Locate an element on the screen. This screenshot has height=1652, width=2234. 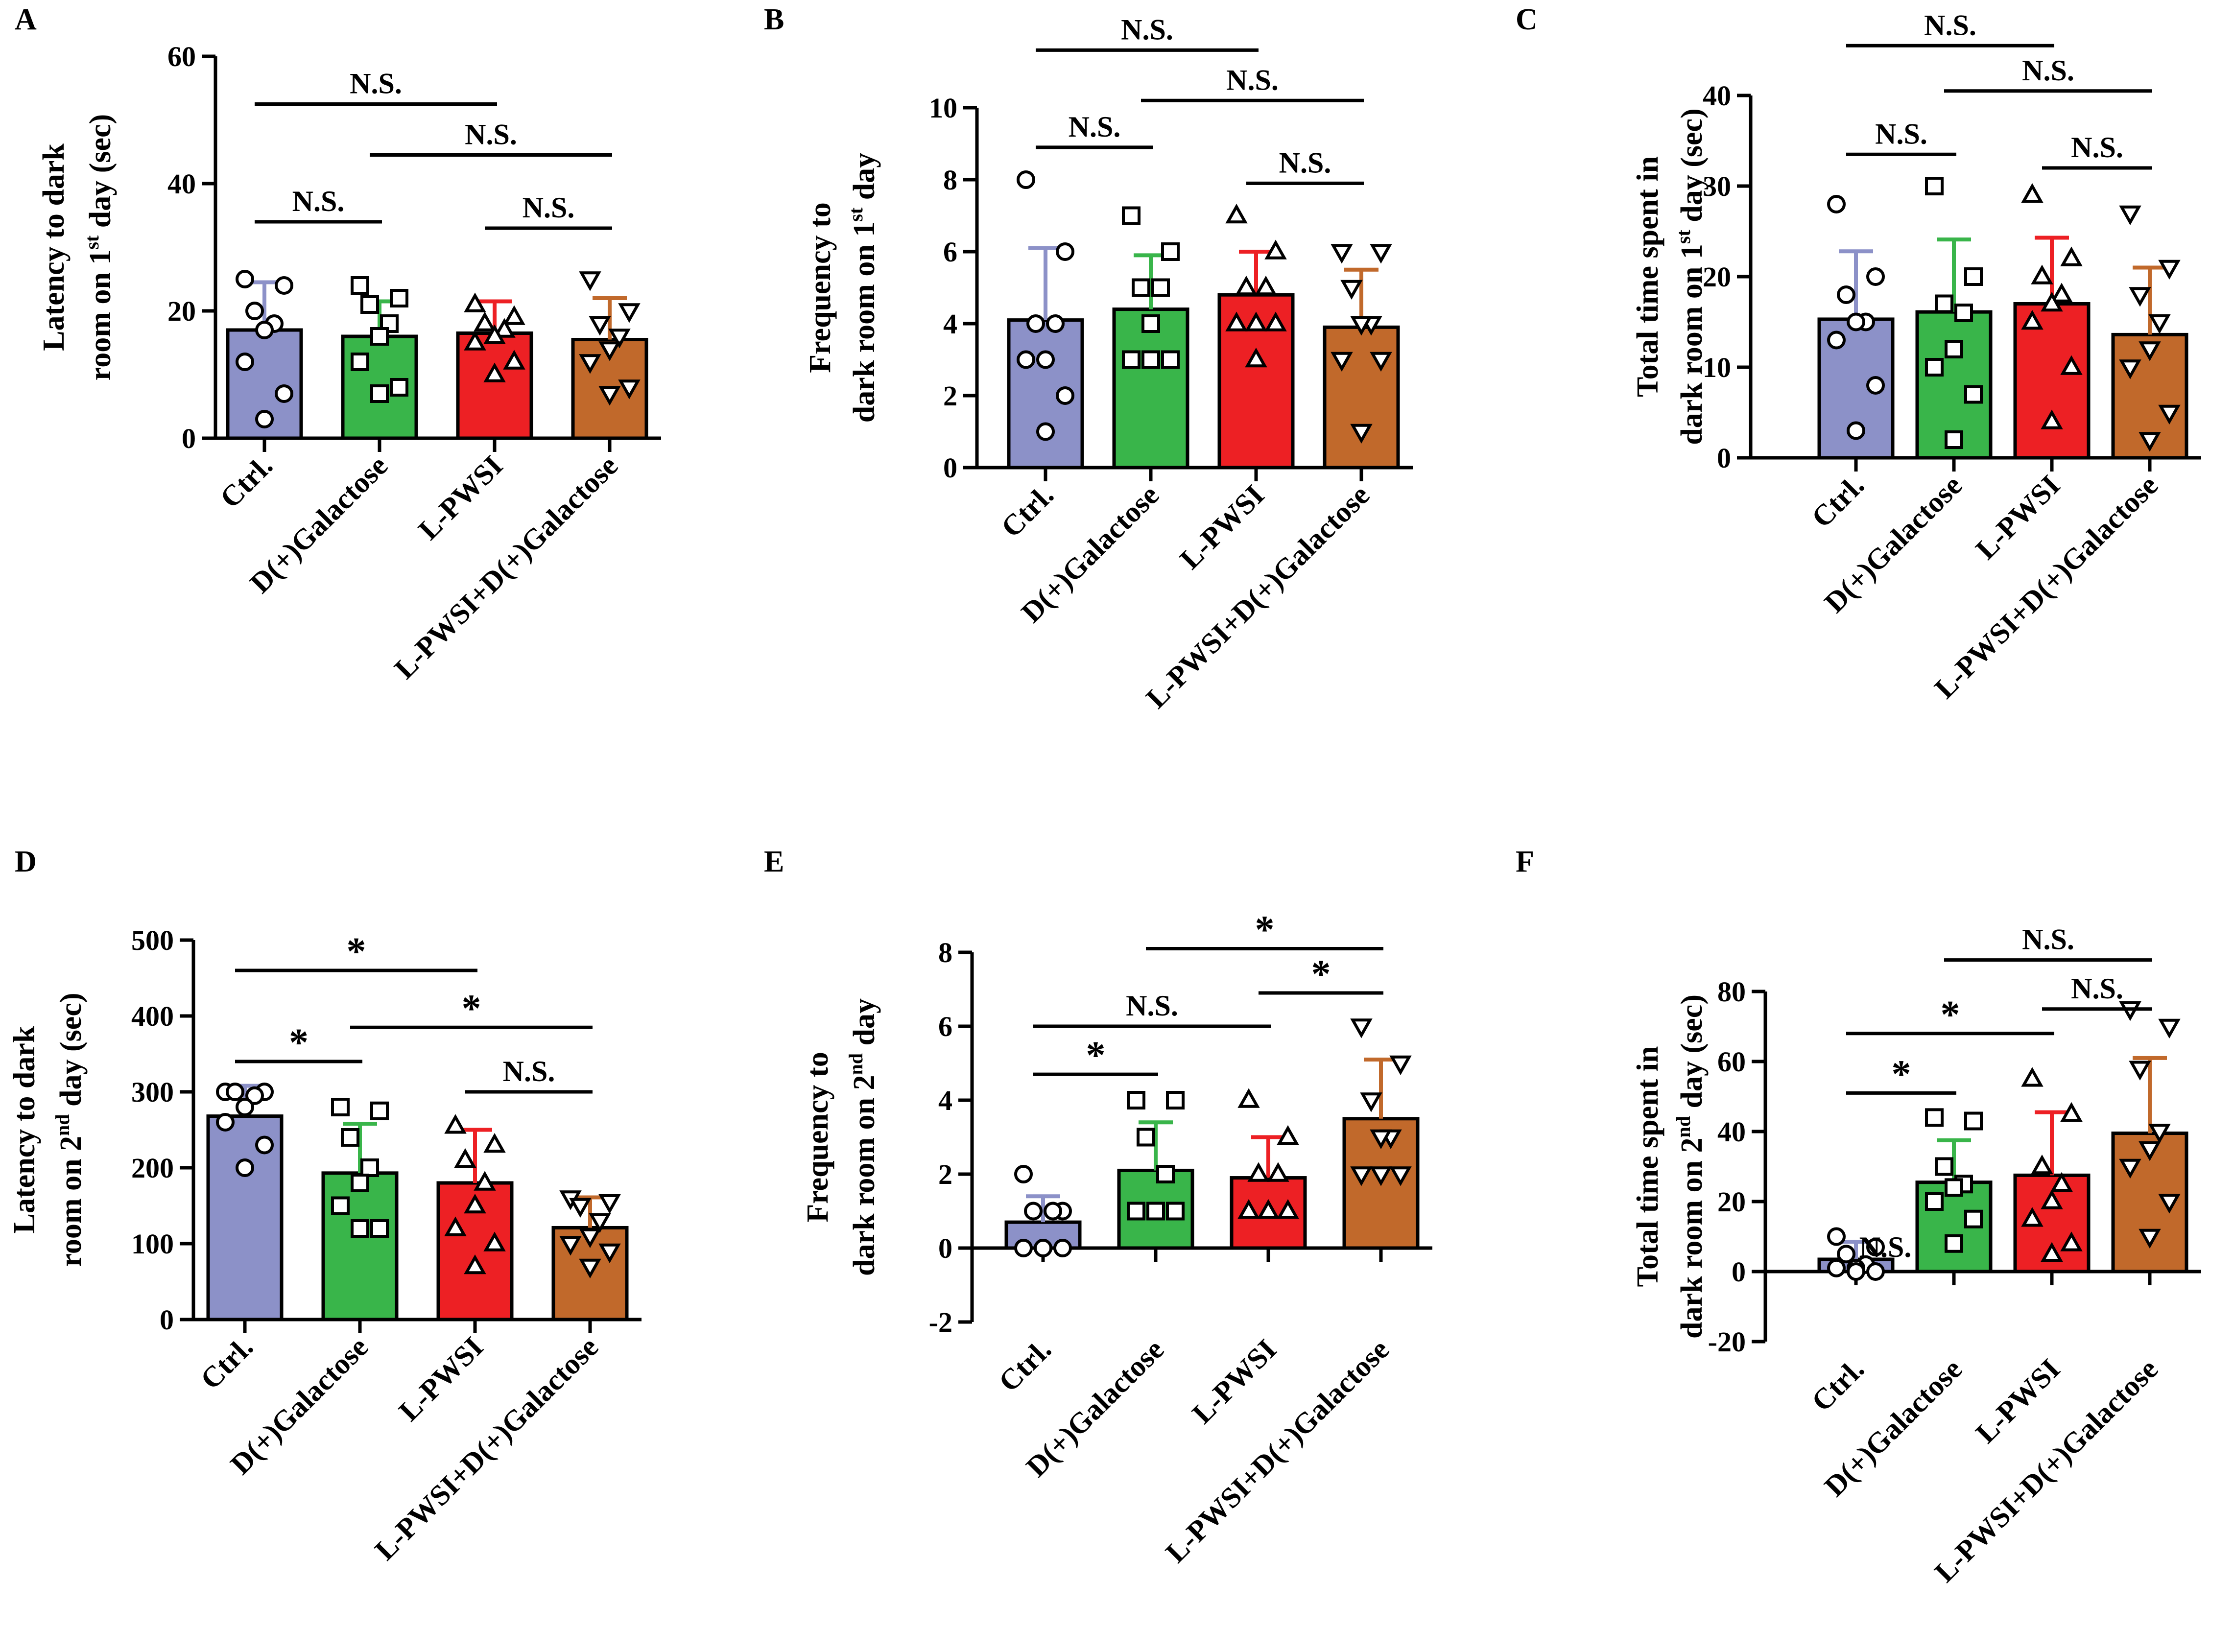
panel-label: F is located at coordinates (1525, 861).